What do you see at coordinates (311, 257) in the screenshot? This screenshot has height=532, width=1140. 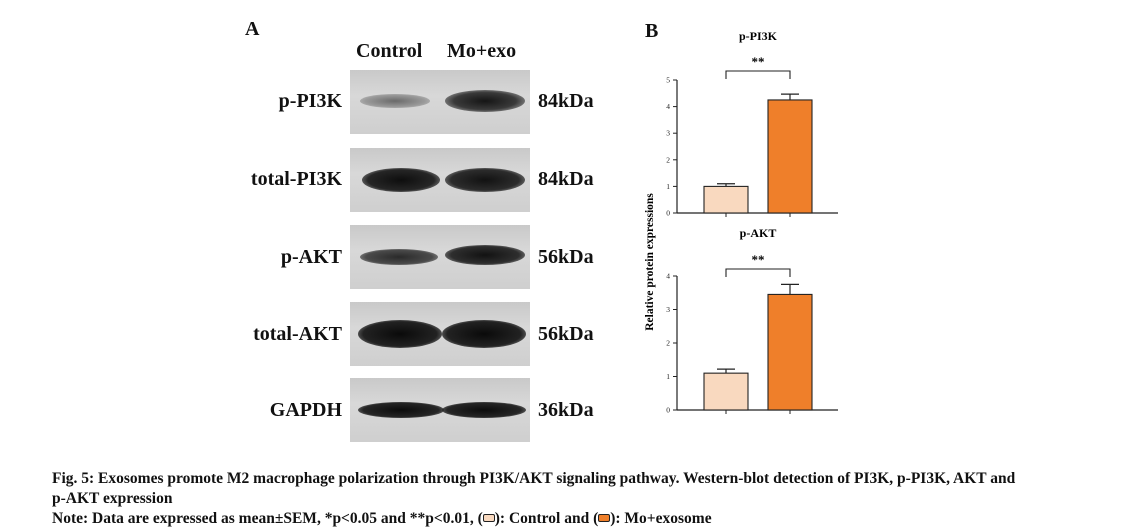 I see `row-label-p-akt: p-AKT` at bounding box center [311, 257].